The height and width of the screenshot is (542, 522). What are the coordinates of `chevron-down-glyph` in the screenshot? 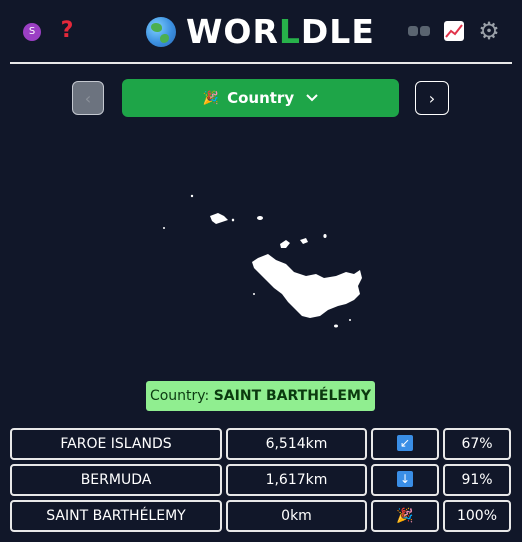 It's located at (312, 98).